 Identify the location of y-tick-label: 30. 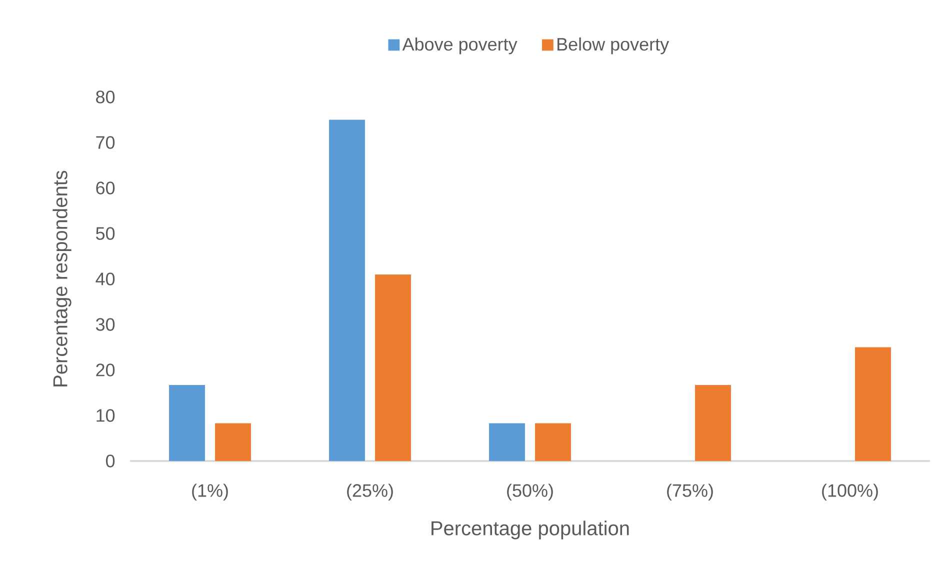
(105, 324).